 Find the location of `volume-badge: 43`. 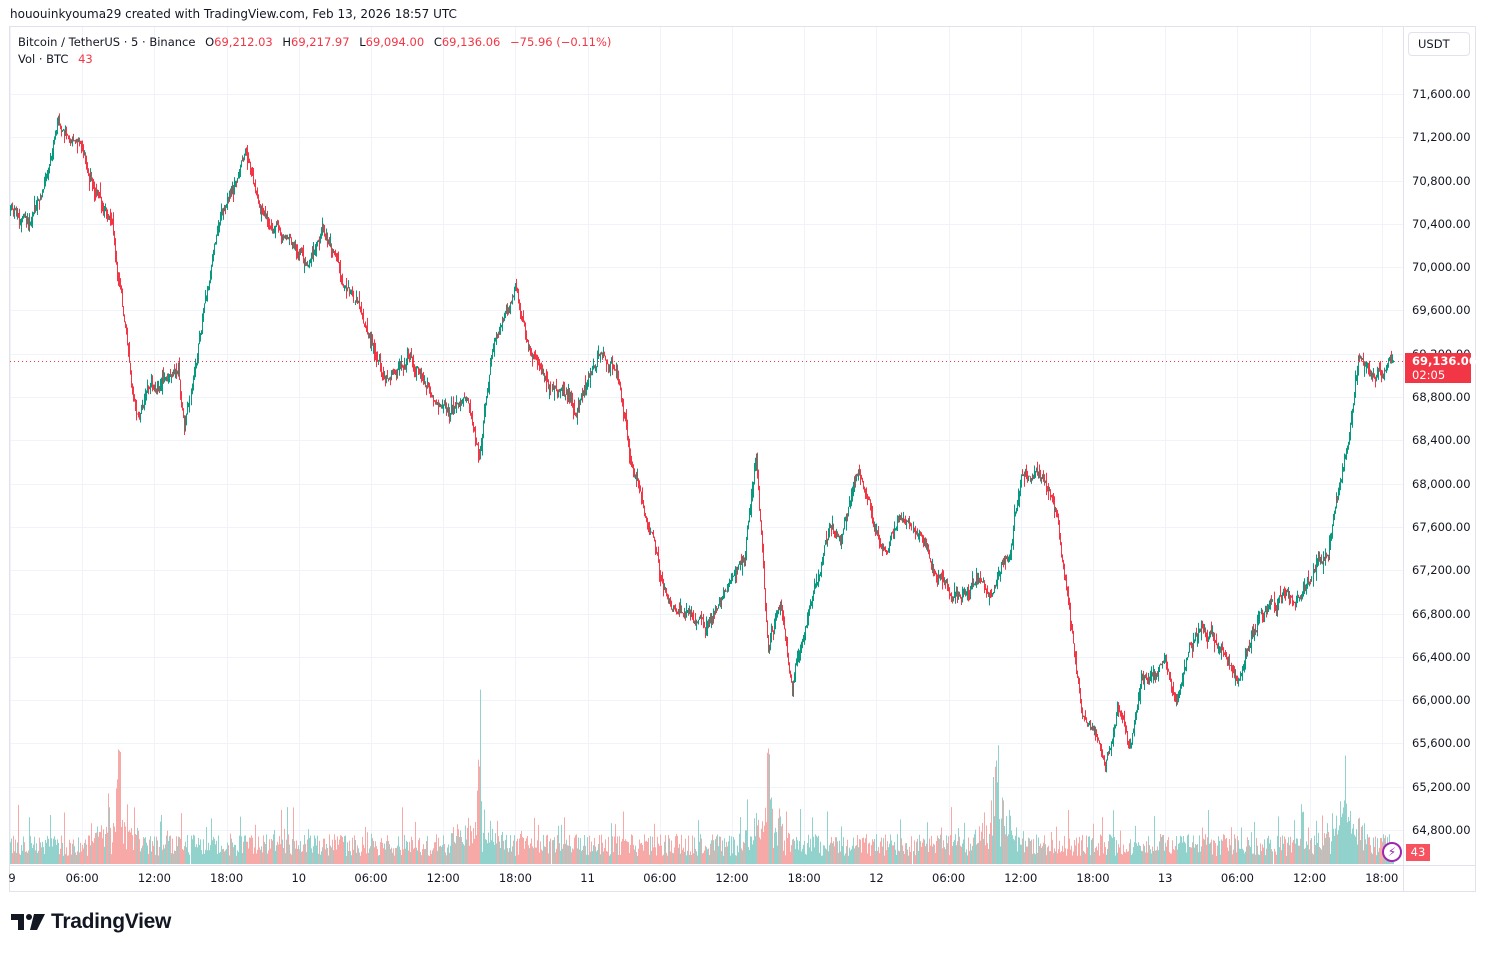

volume-badge: 43 is located at coordinates (1418, 852).